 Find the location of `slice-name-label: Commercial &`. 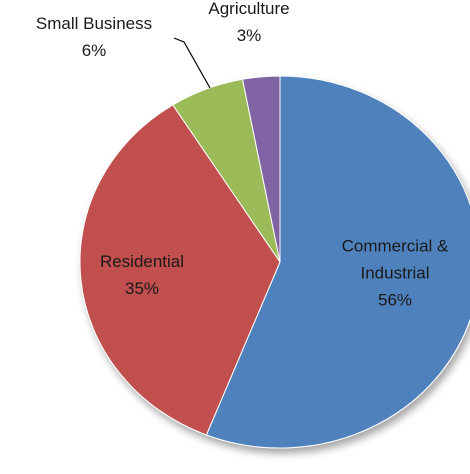

slice-name-label: Commercial & is located at coordinates (395, 245).